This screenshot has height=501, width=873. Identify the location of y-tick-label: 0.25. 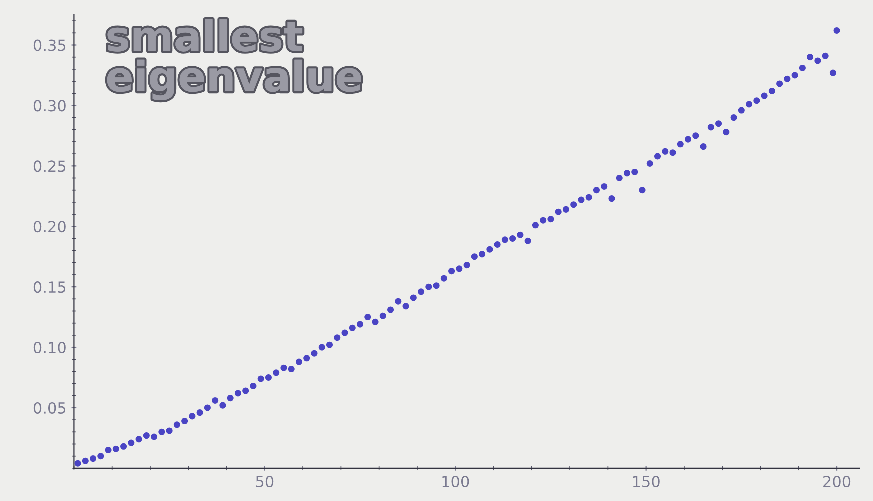
(50, 166).